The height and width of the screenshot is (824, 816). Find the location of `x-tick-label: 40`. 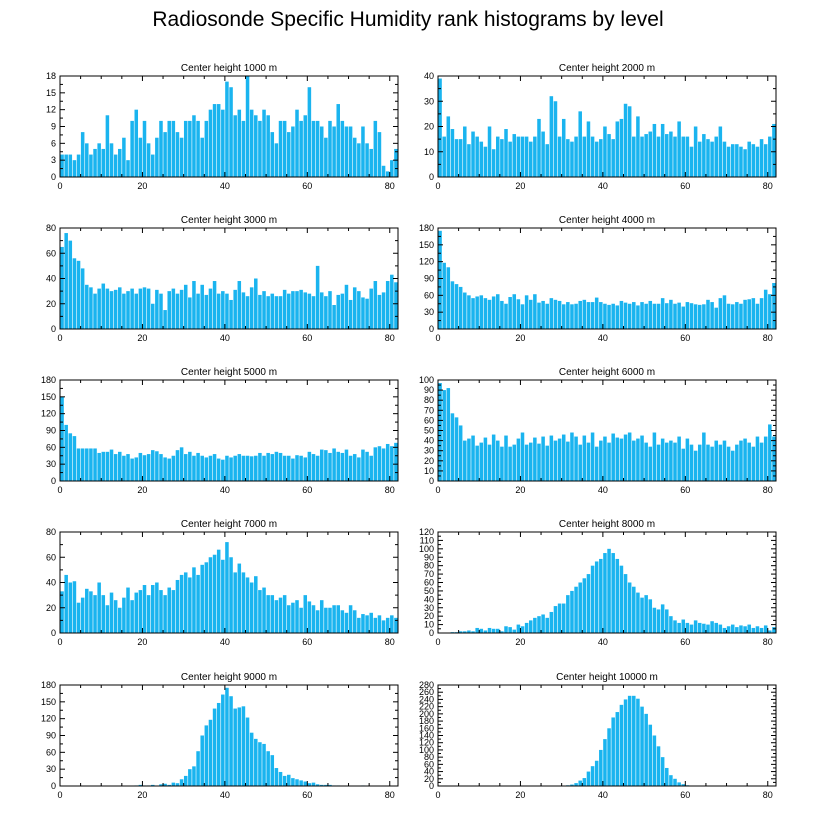

x-tick-label: 40 is located at coordinates (225, 490).